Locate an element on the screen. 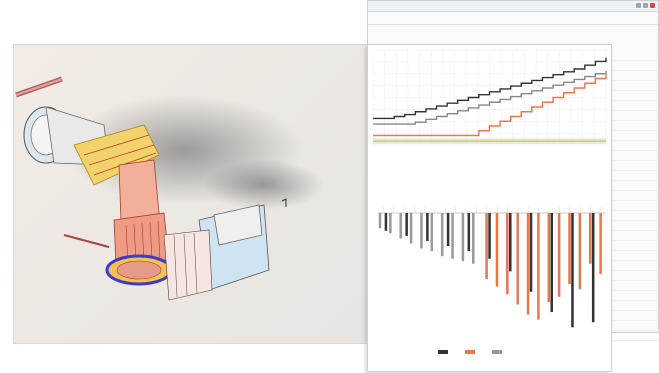 Image resolution: width=659 pixels, height=373 pixels. shadow-shape is located at coordinates (264, 185).